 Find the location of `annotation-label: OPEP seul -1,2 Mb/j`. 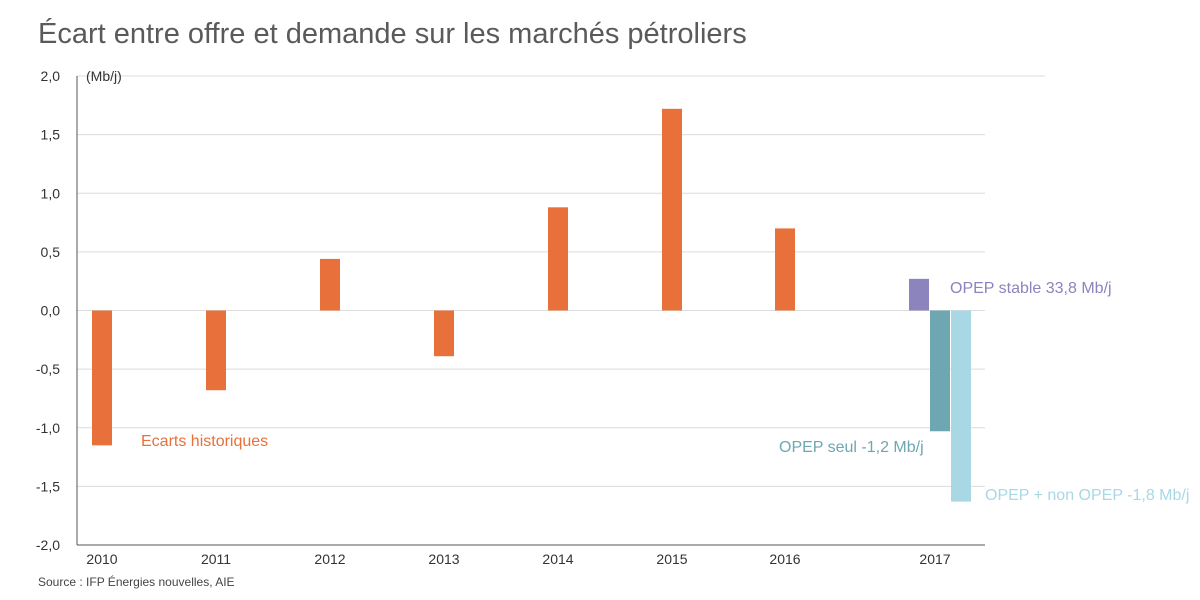

annotation-label: OPEP seul -1,2 Mb/j is located at coordinates (851, 447).